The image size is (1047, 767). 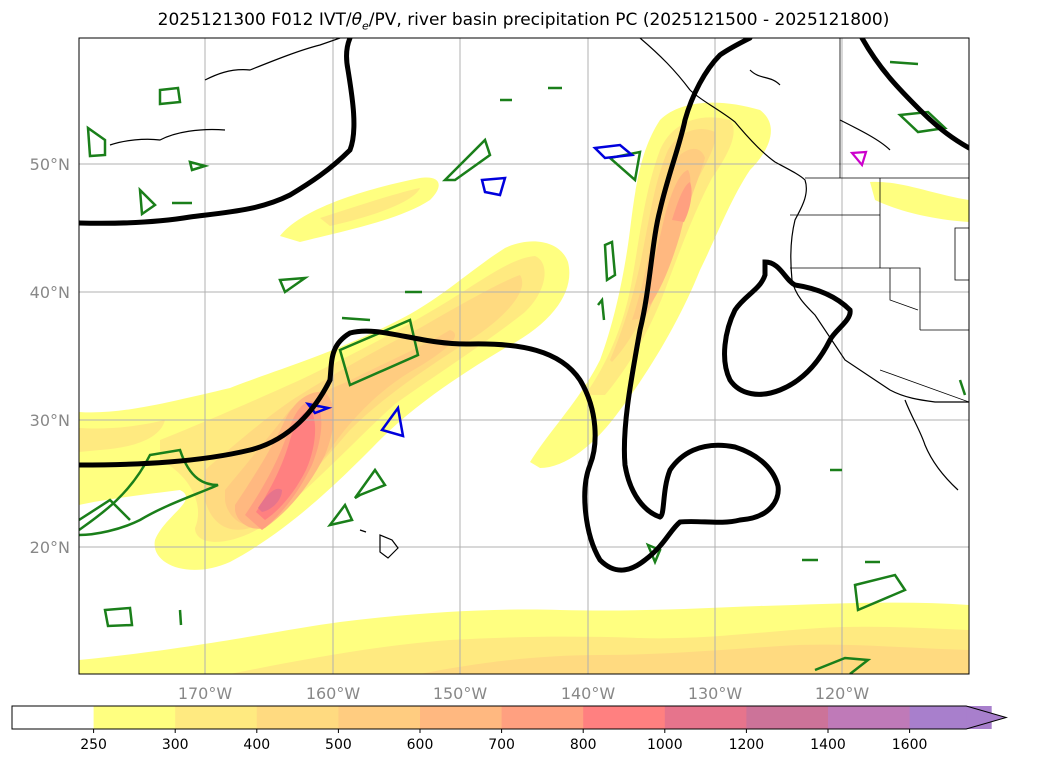 I want to click on title-theta-sub: e, so click(x=365, y=26).